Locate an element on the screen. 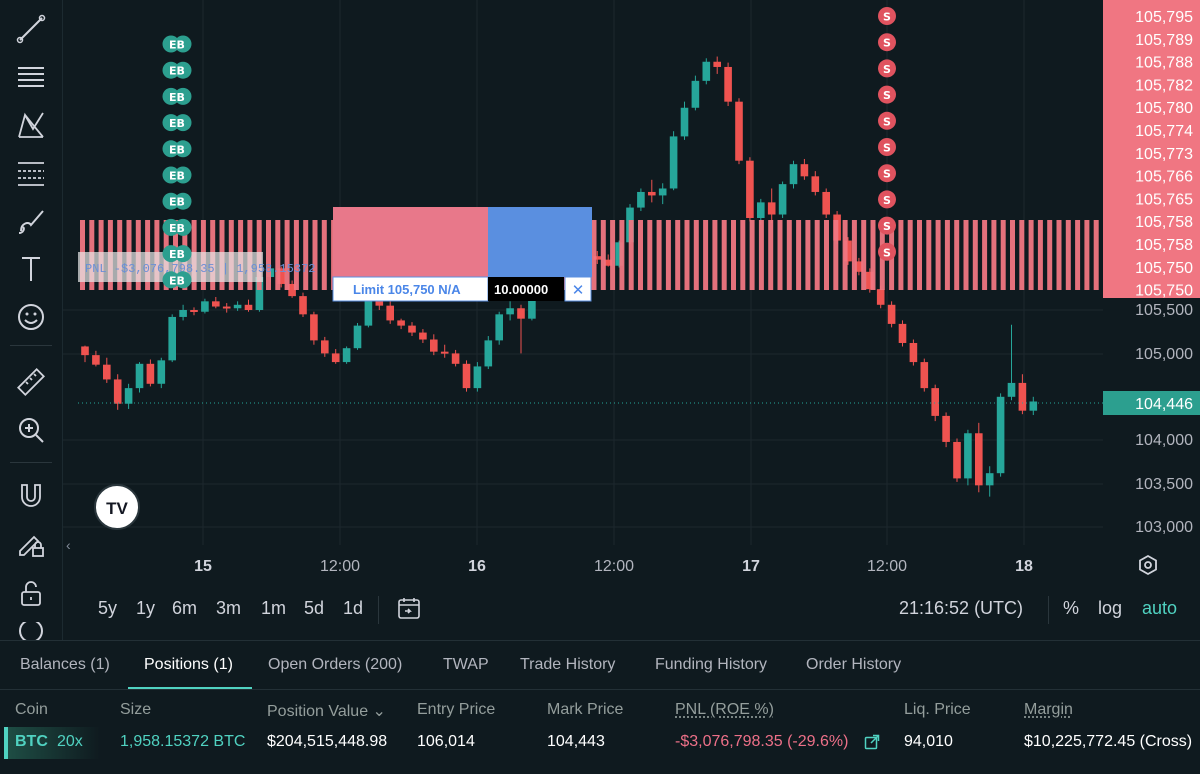 The image size is (1200, 774). limit-order-widget: Limit 105,750 N/A 10.00000 ✕ is located at coordinates (462, 254).